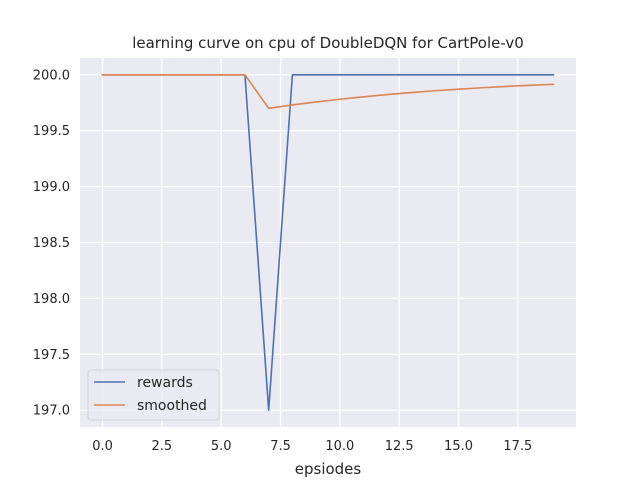 The height and width of the screenshot is (480, 640). What do you see at coordinates (517, 446) in the screenshot?
I see `x-tick-label: 17.5` at bounding box center [517, 446].